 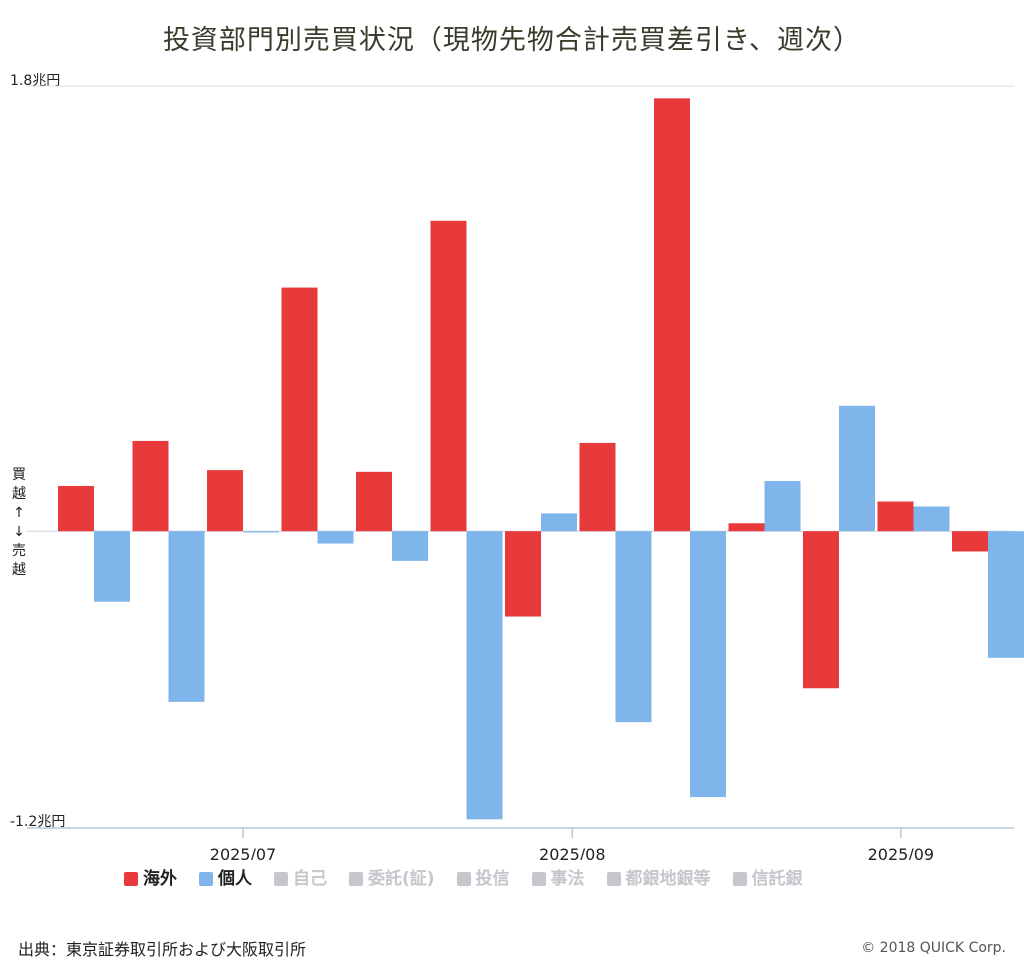 I want to click on legend-label: 都銀地銀等, so click(x=668, y=879).